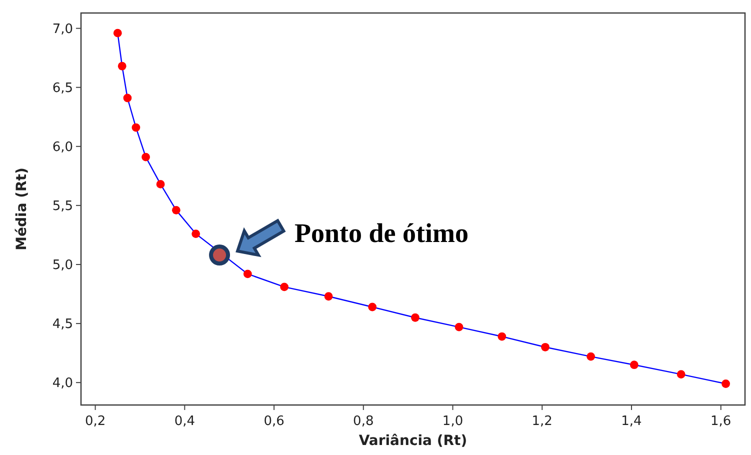 The height and width of the screenshot is (455, 751). Describe the element at coordinates (62, 206) in the screenshot. I see `y-tick-label: 5,5` at that location.